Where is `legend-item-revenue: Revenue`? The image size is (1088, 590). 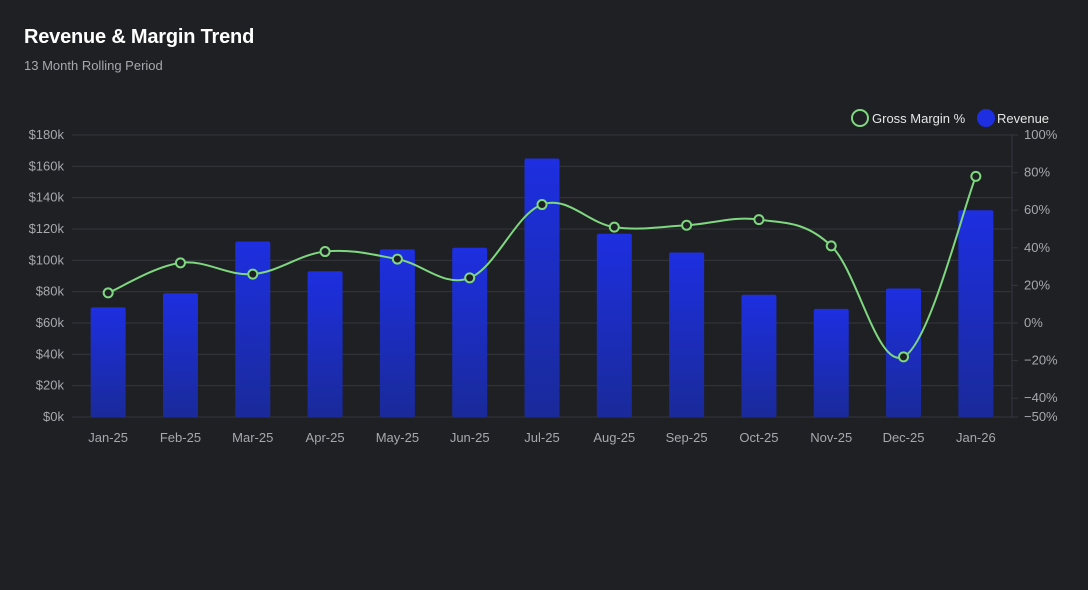 legend-item-revenue: Revenue is located at coordinates (1013, 118).